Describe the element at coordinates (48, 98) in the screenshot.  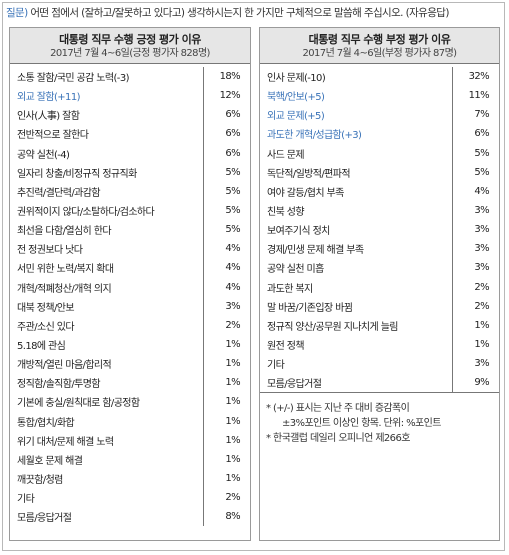
I see `reason-label: 외교 잘함(+11)` at that location.